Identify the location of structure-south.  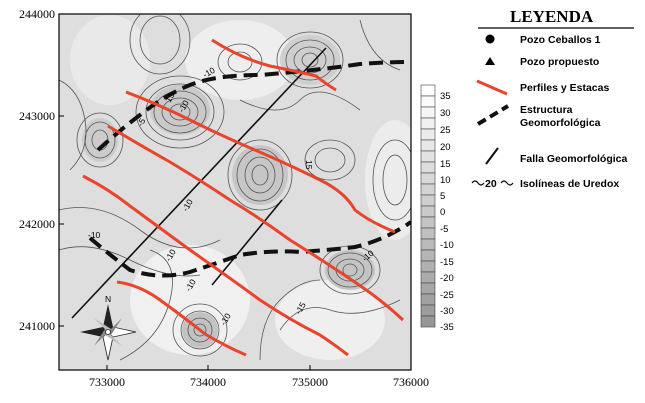
(249, 249).